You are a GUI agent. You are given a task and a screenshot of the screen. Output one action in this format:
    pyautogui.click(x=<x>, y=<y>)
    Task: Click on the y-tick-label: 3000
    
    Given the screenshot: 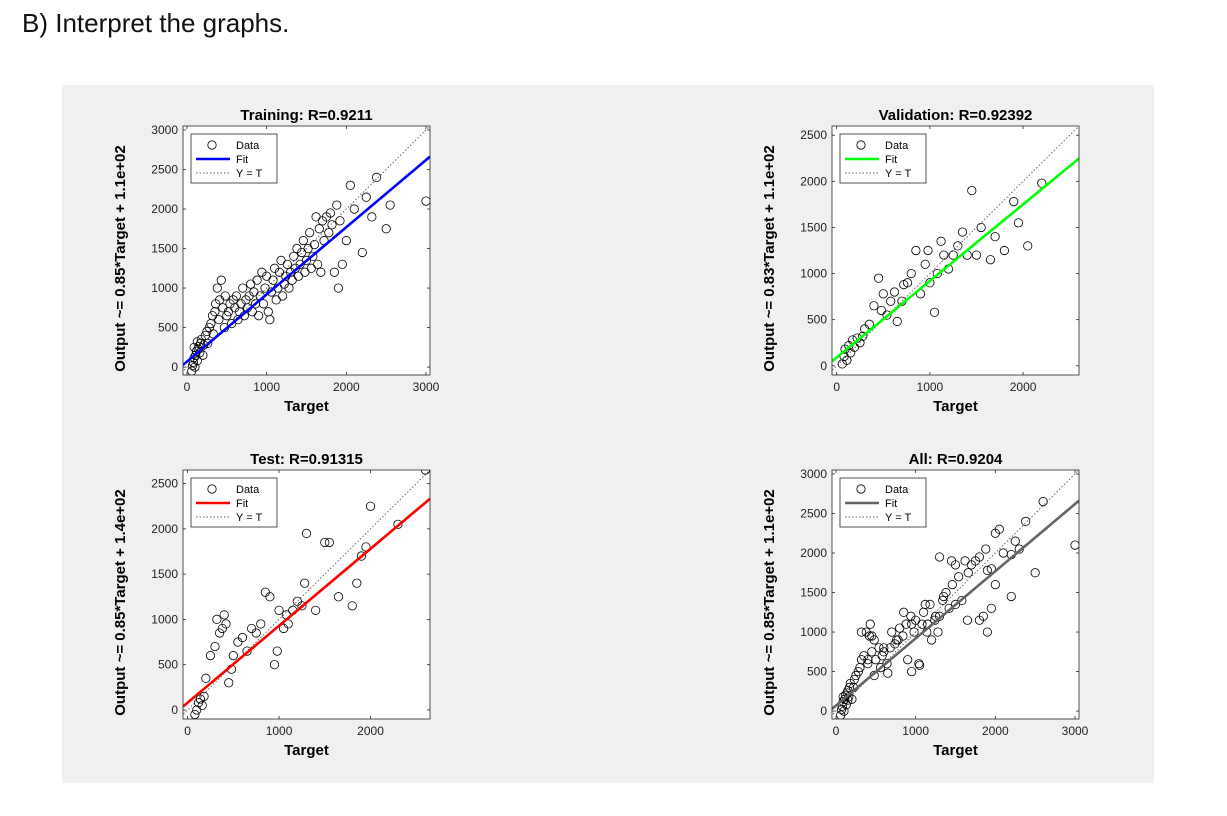 What is the action you would take?
    pyautogui.click(x=813, y=474)
    